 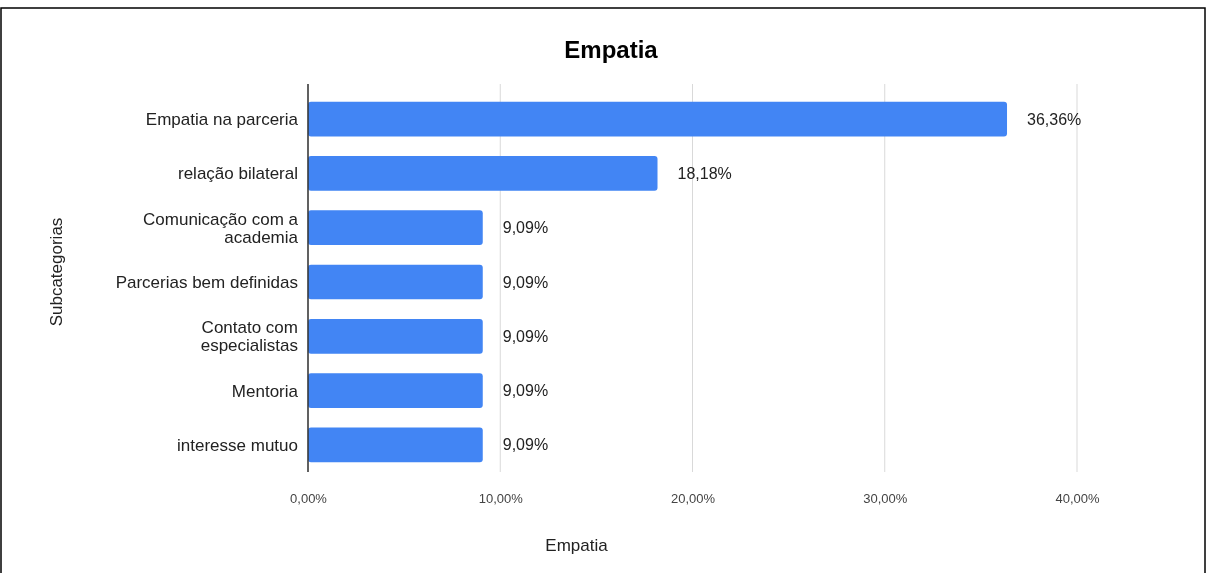 I want to click on y-tick-label: Mentoria, so click(x=265, y=391).